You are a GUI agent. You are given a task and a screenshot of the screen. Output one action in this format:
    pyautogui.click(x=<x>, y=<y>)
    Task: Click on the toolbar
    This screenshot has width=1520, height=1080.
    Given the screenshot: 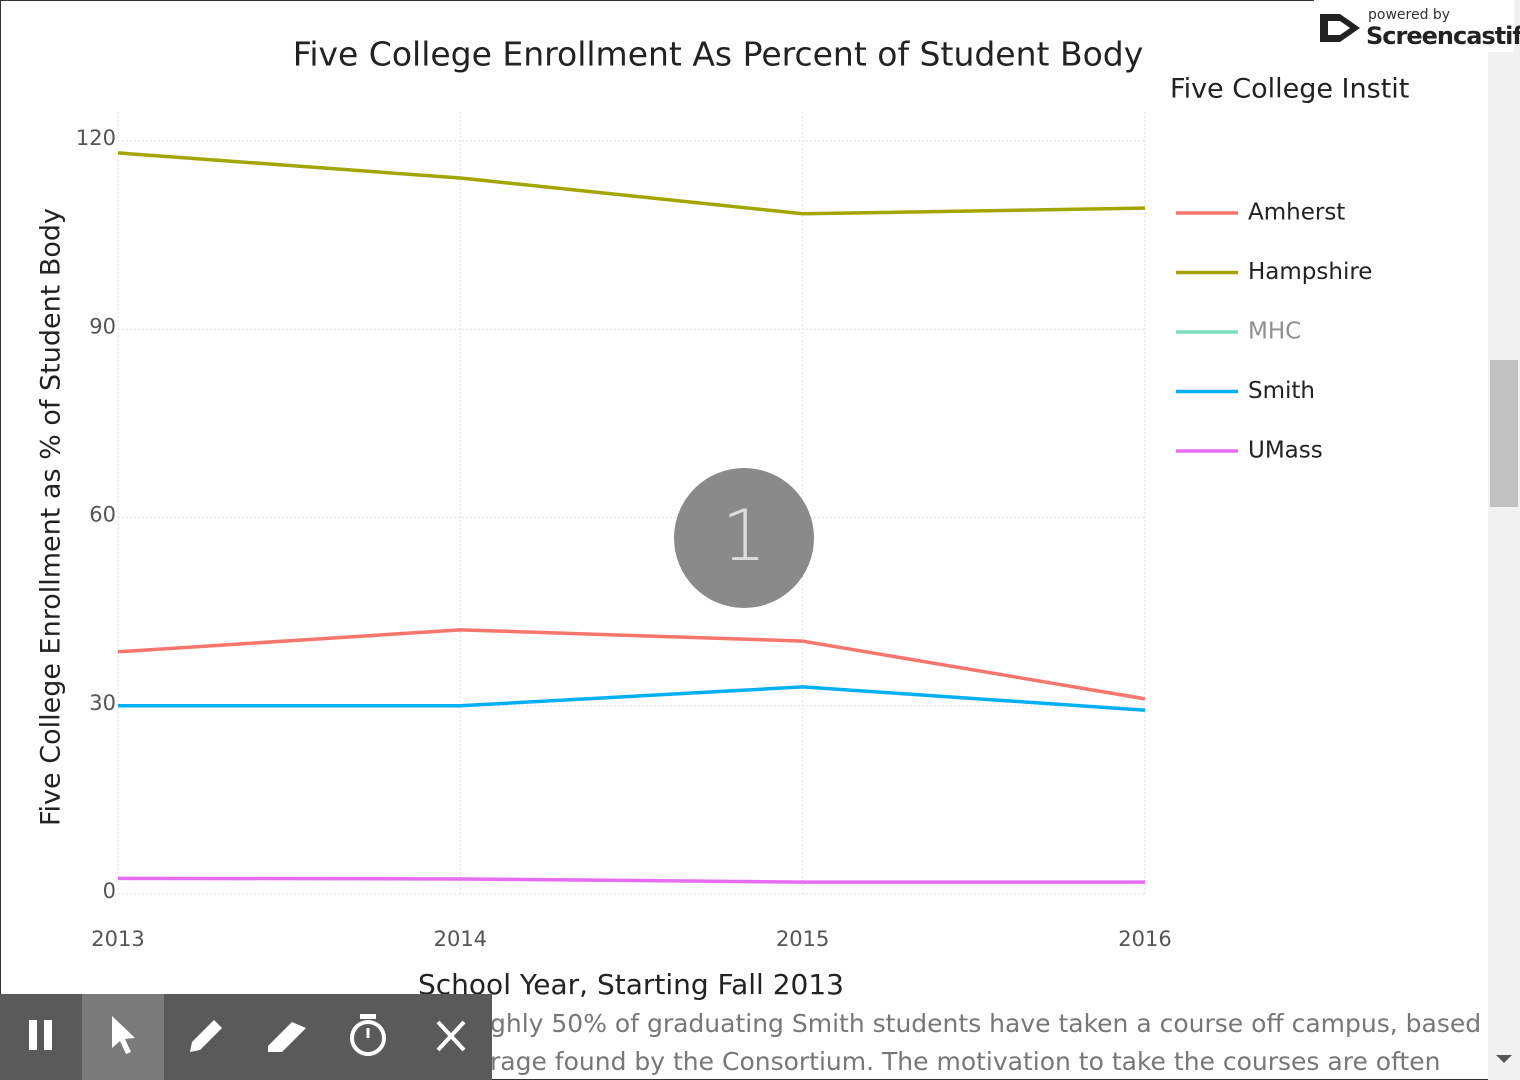 What is the action you would take?
    pyautogui.click(x=246, y=1037)
    